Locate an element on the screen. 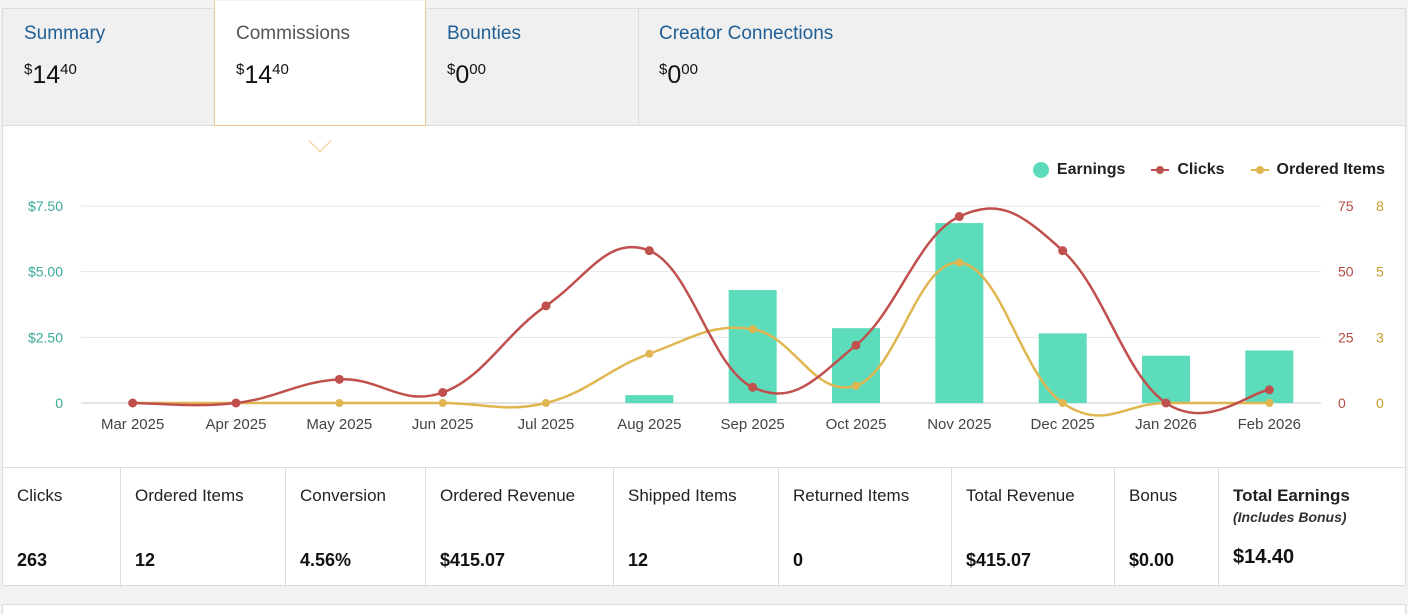 The height and width of the screenshot is (614, 1408). legend-clicks: Clicks is located at coordinates (1188, 170).